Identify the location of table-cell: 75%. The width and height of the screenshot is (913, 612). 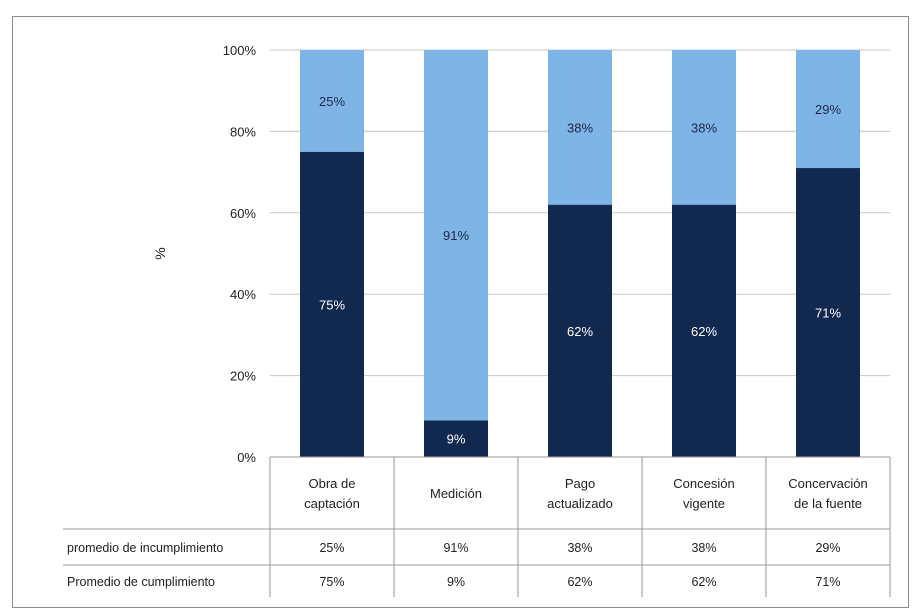
(331, 582).